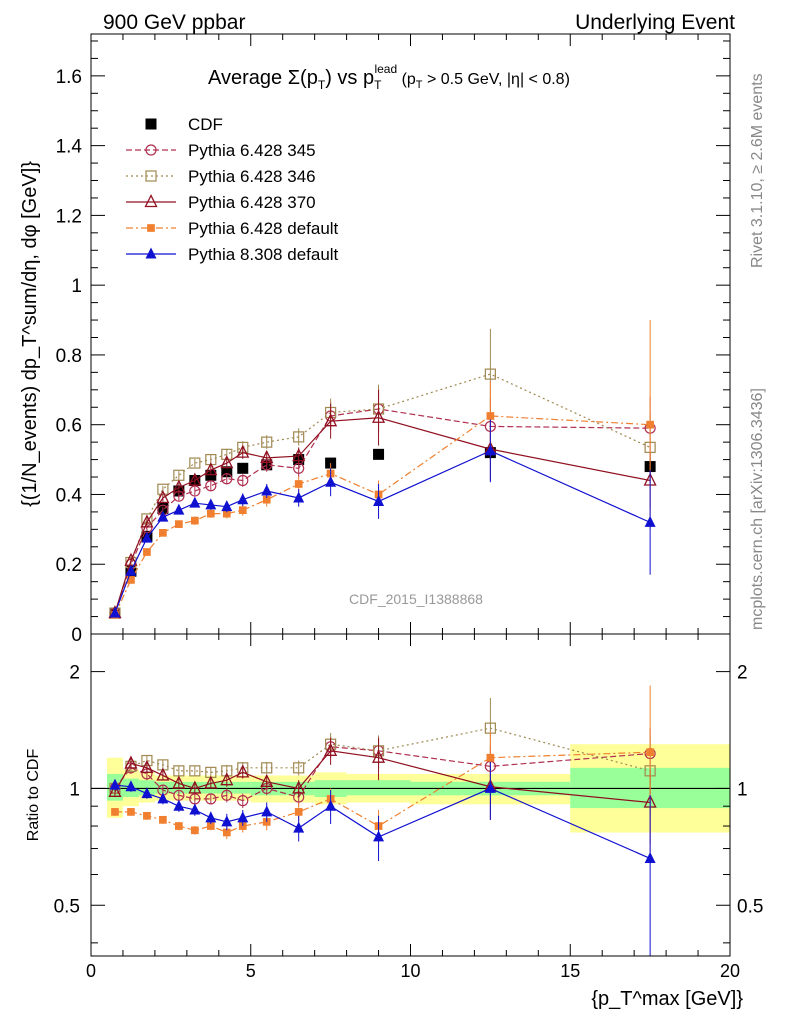  I want to click on x-axis-label: {p_T^max [GeV]}, so click(667, 999).